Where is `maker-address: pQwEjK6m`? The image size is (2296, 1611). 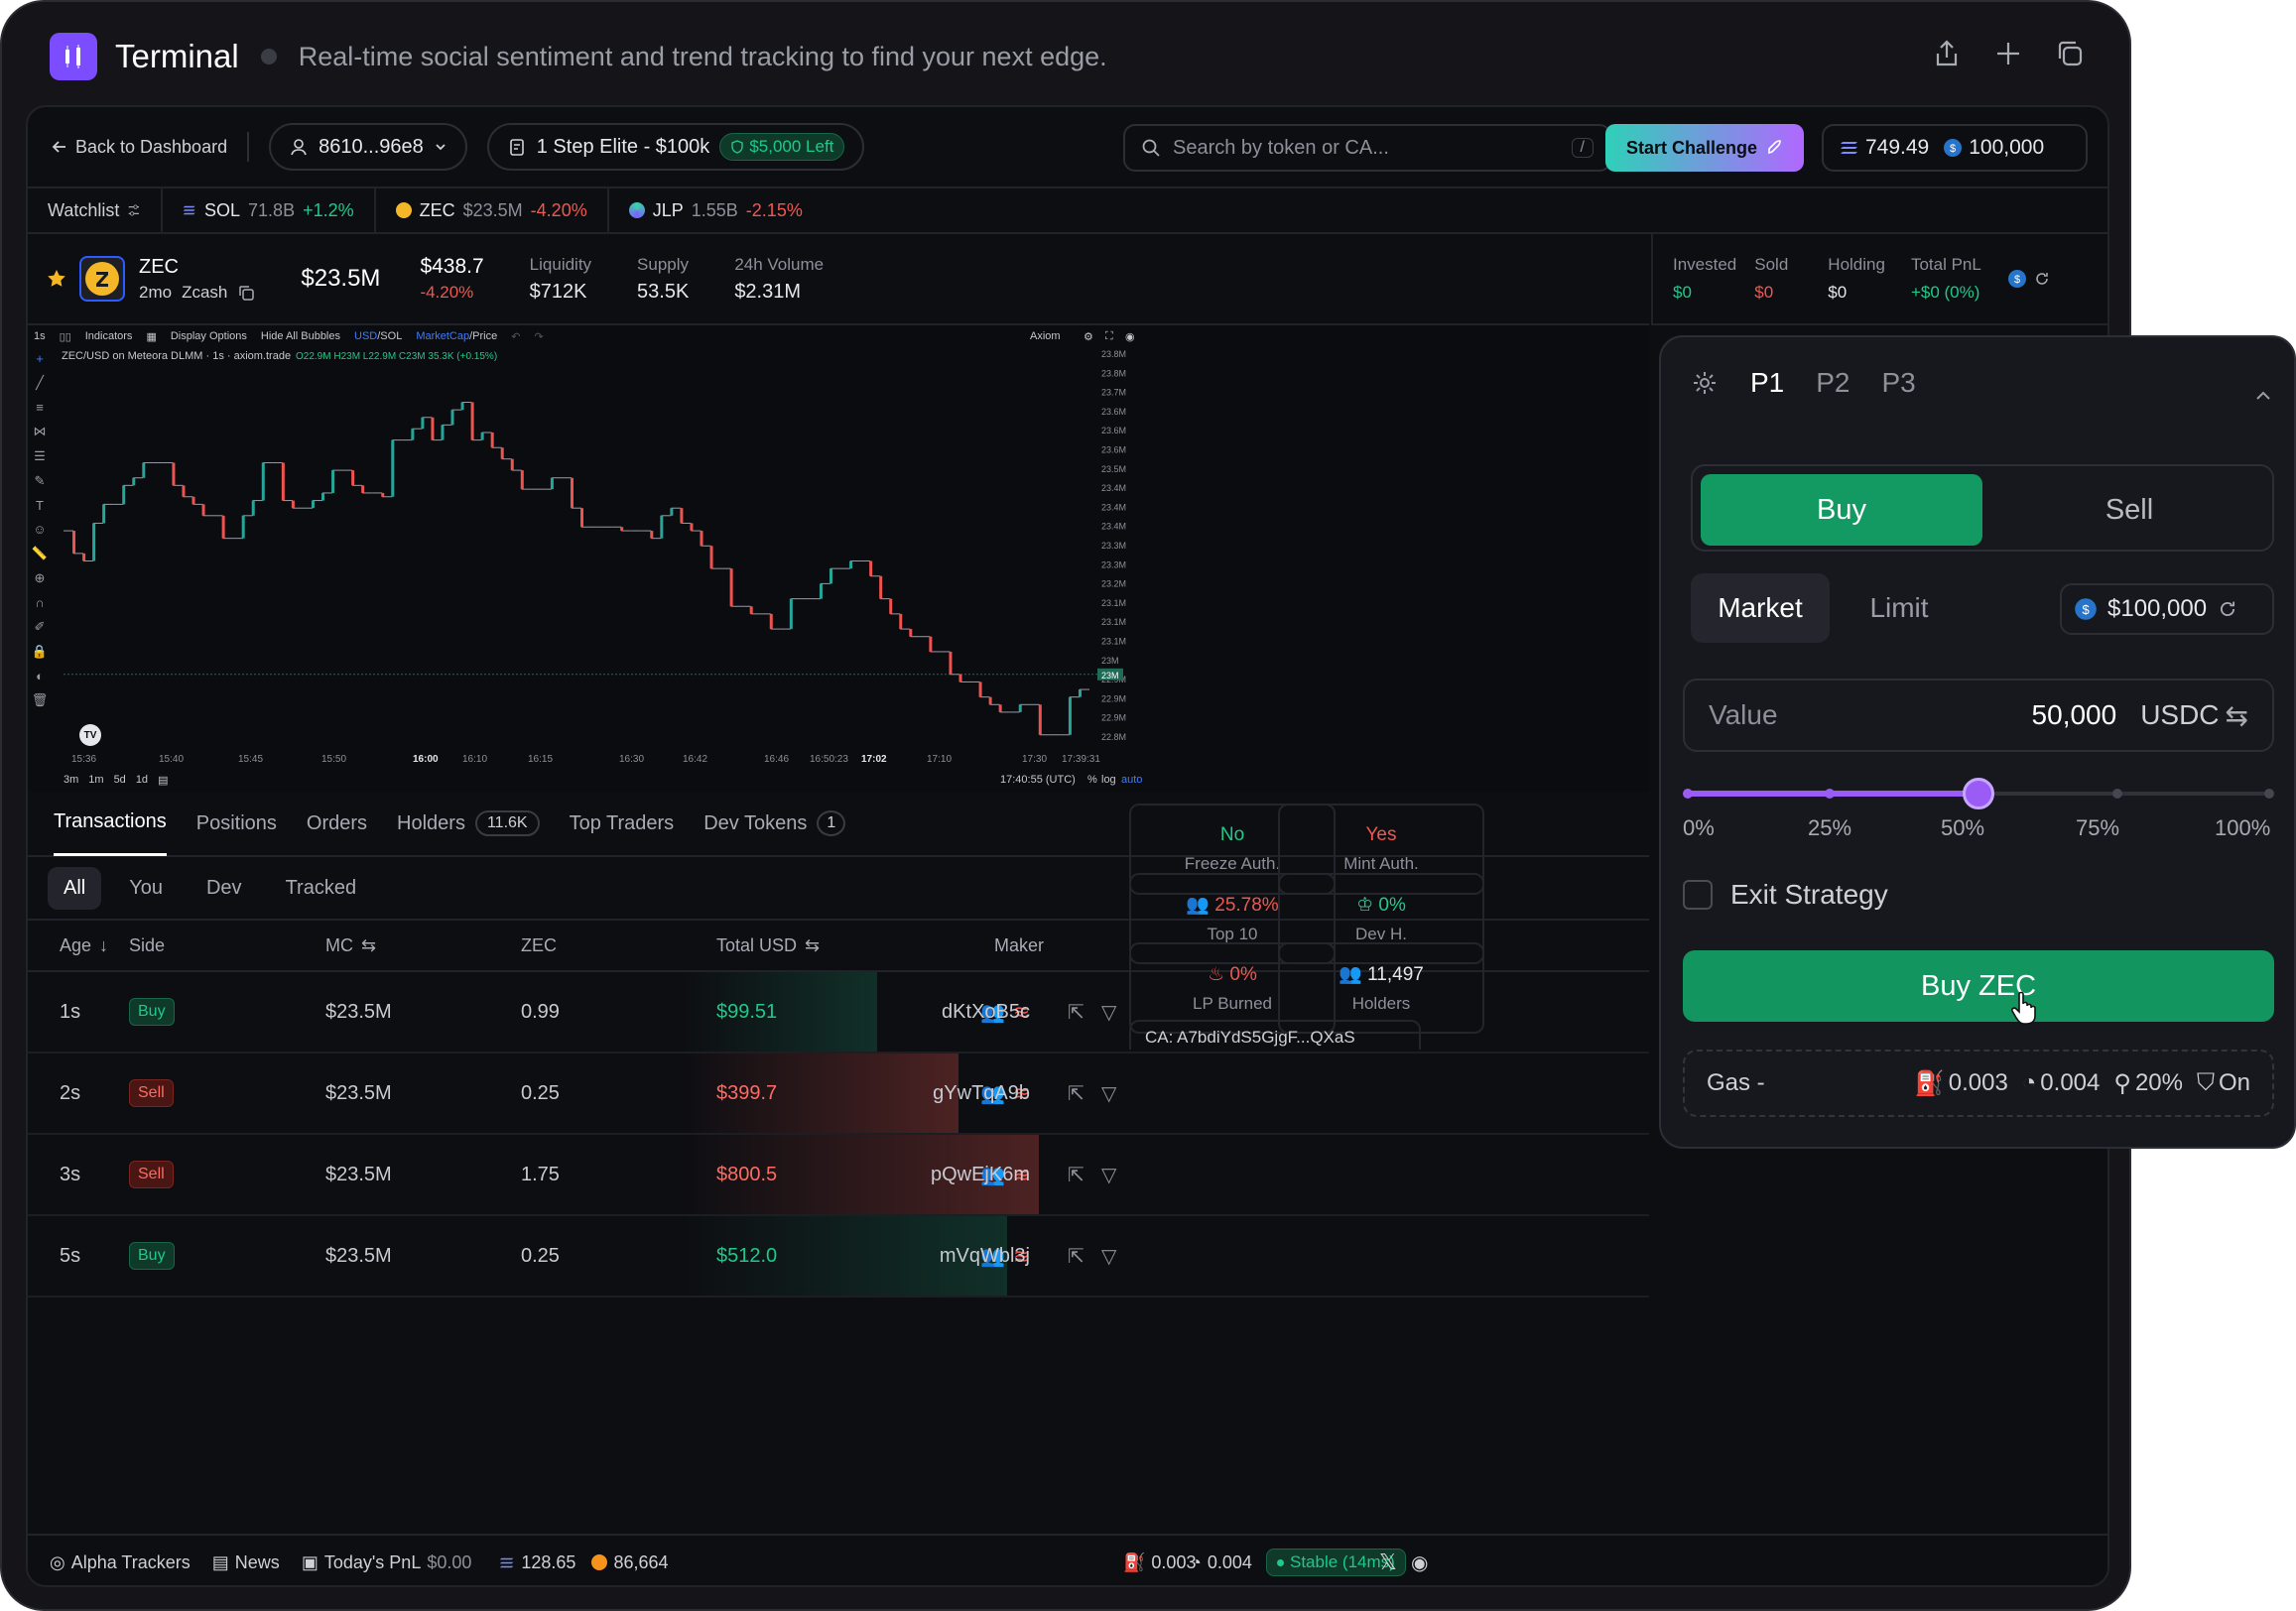 maker-address: pQwEjK6m is located at coordinates (980, 1174).